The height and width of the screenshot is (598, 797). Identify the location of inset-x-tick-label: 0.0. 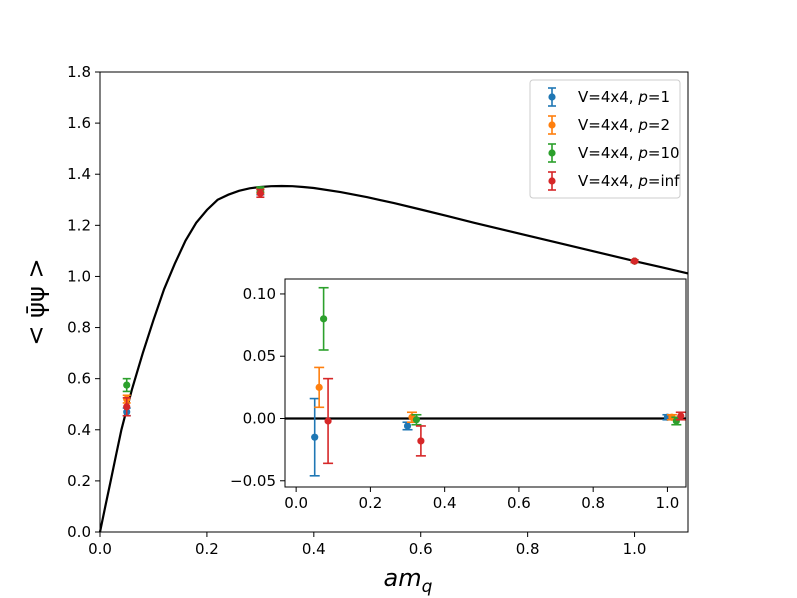
(296, 503).